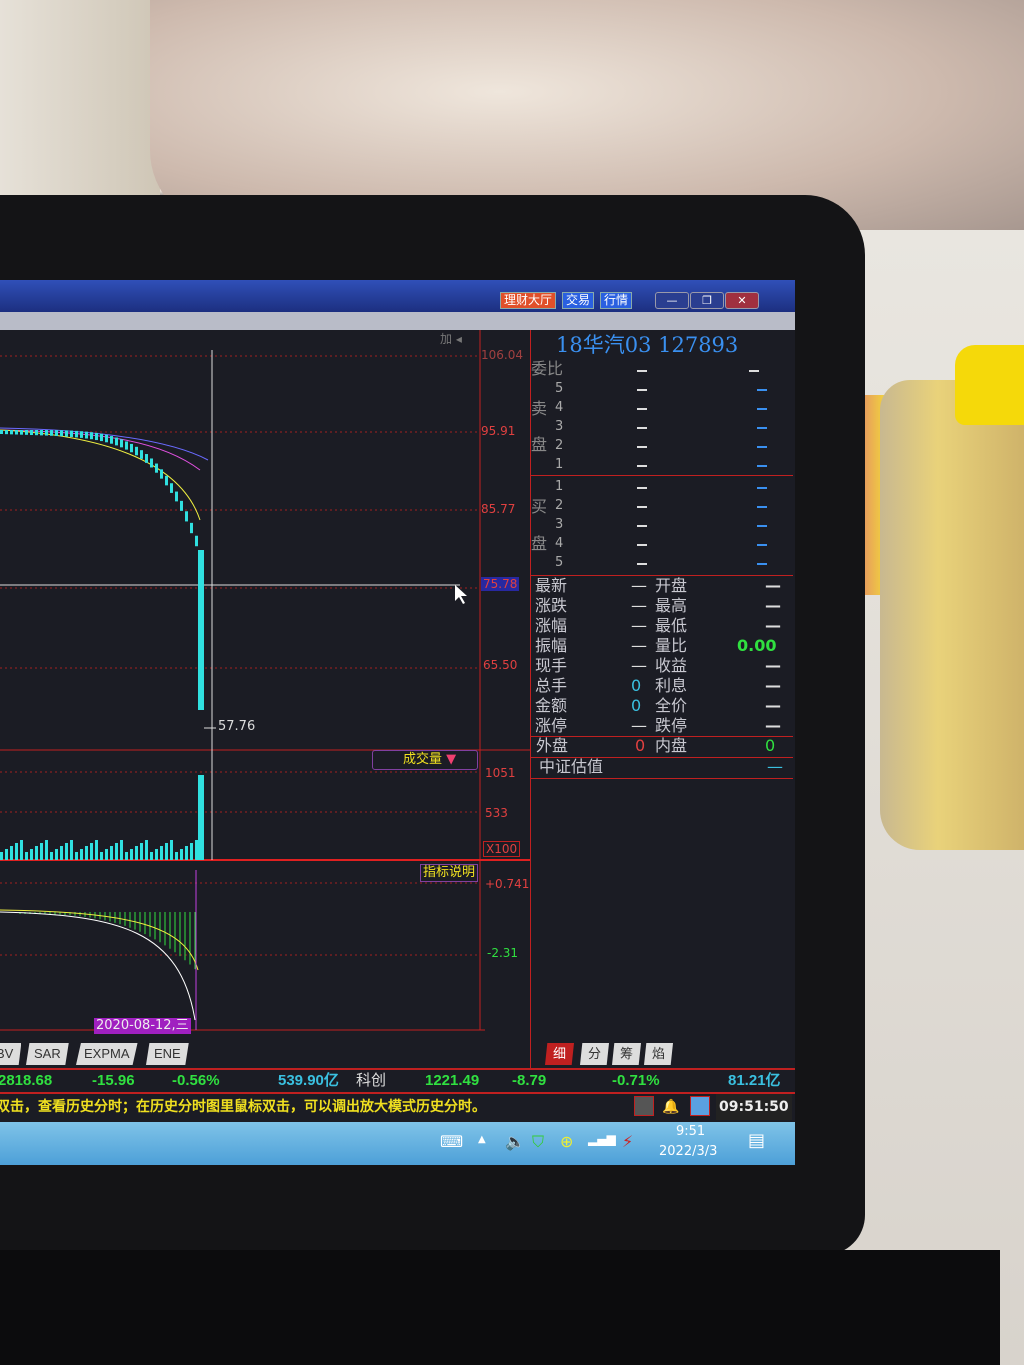 The image size is (1024, 1365). Describe the element at coordinates (539, 408) in the screenshot. I see `sell-label: 卖` at that location.